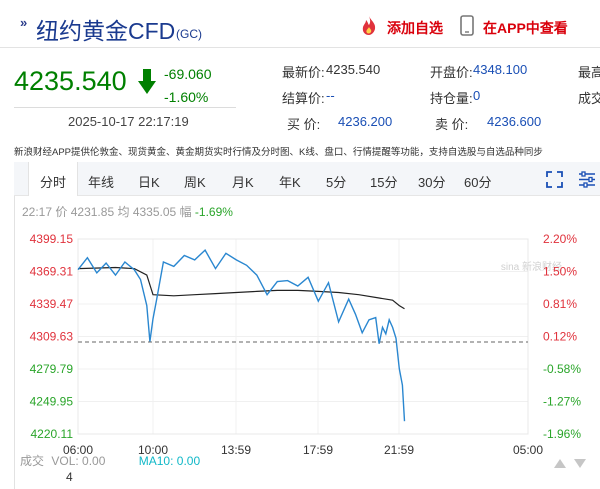 The width and height of the screenshot is (600, 489). Describe the element at coordinates (125, 107) in the screenshot. I see `quote-divider` at that location.